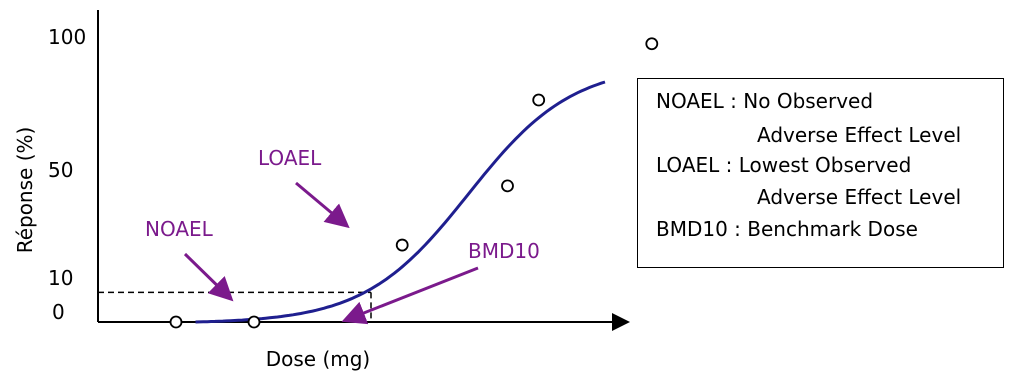 Image resolution: width=1014 pixels, height=381 pixels. I want to click on bmd10-annotation-label: BMD10, so click(504, 251).